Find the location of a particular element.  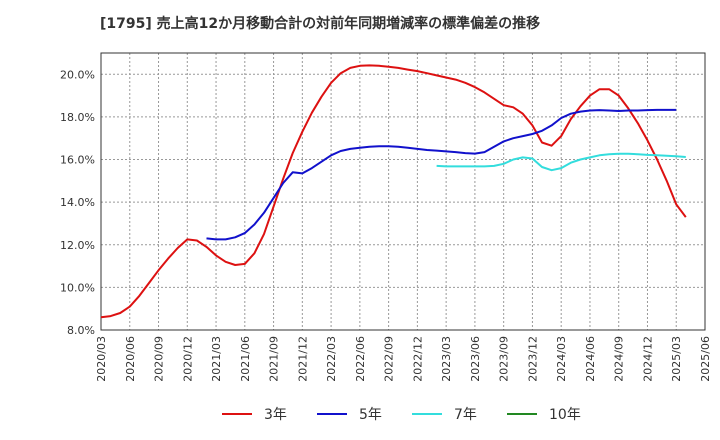

legend: 3年 5年 7年 10年 is located at coordinates (401, 415).